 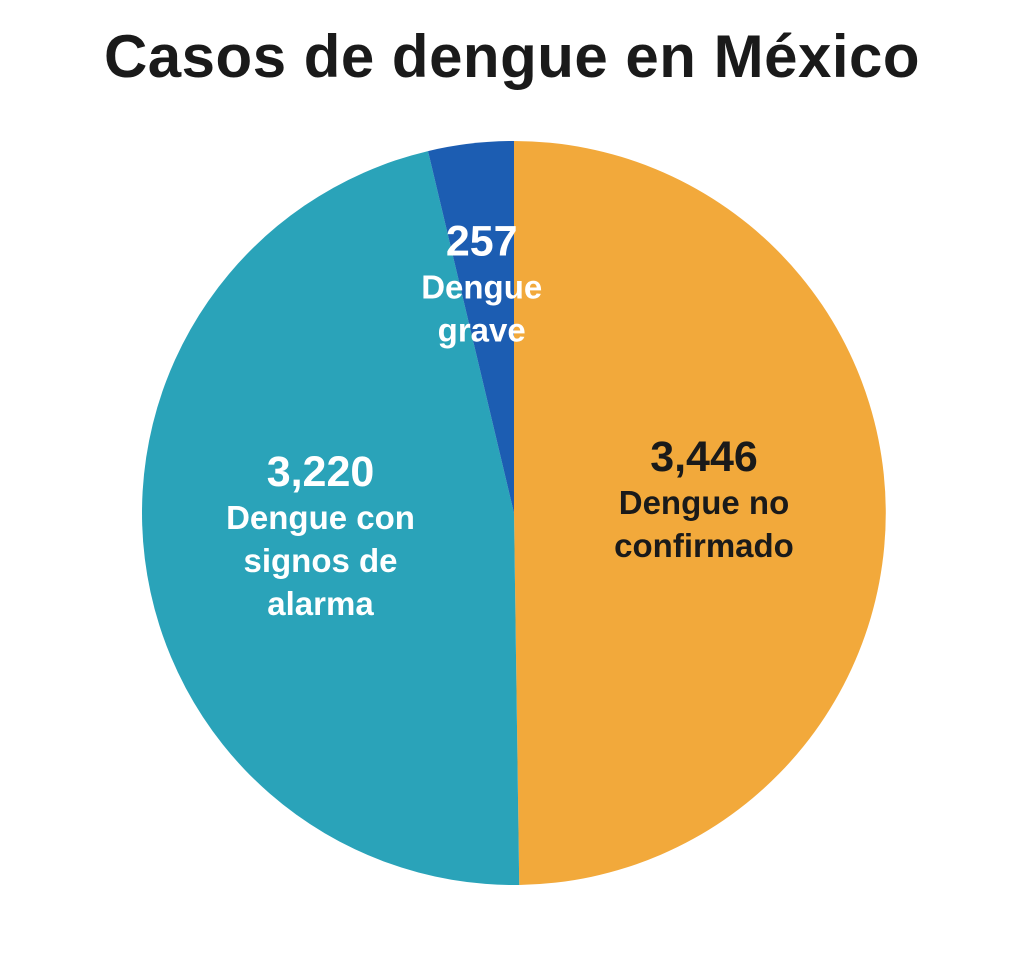 I want to click on slice-category-label: grave, so click(x=482, y=330).